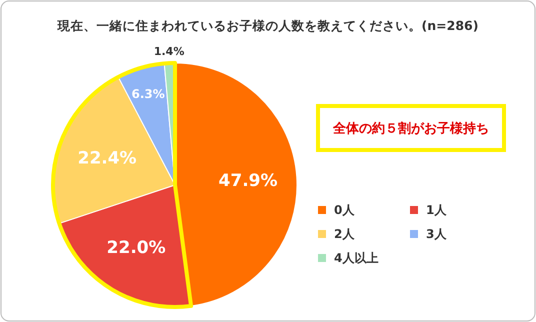 The image size is (536, 322). What do you see at coordinates (136, 248) in the screenshot?
I see `data-label: 22.0%` at bounding box center [136, 248].